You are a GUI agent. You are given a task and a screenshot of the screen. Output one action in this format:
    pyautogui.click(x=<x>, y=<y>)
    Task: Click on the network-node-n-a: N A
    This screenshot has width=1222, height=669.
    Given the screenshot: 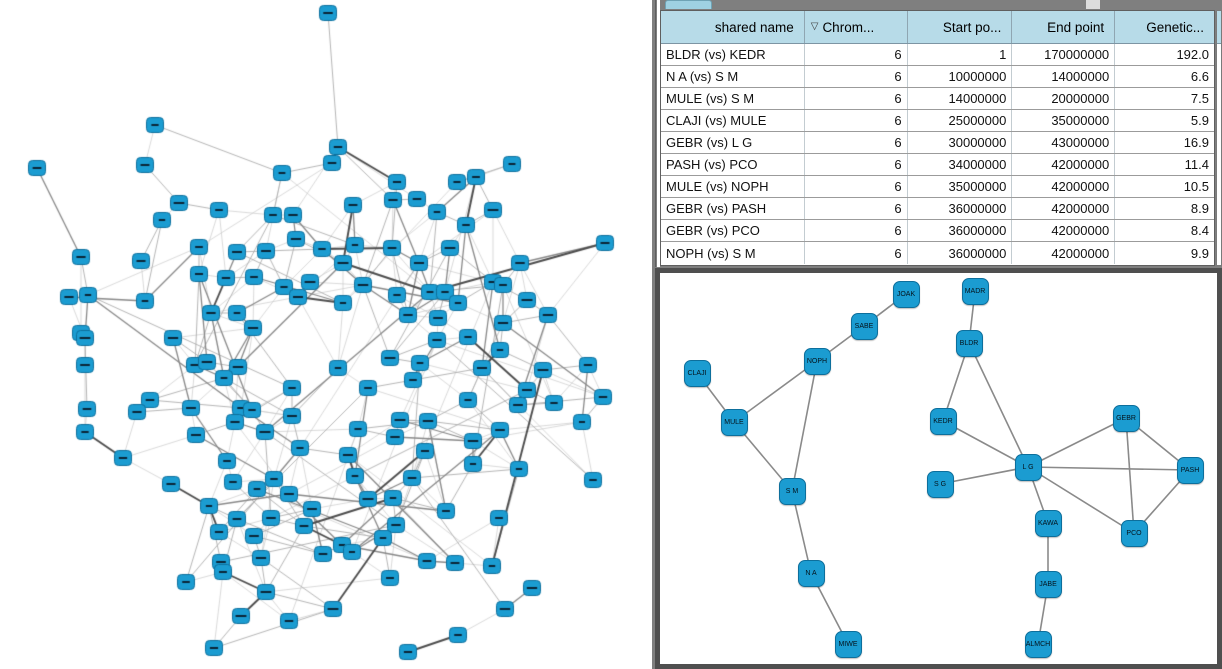 What is the action you would take?
    pyautogui.click(x=811, y=573)
    